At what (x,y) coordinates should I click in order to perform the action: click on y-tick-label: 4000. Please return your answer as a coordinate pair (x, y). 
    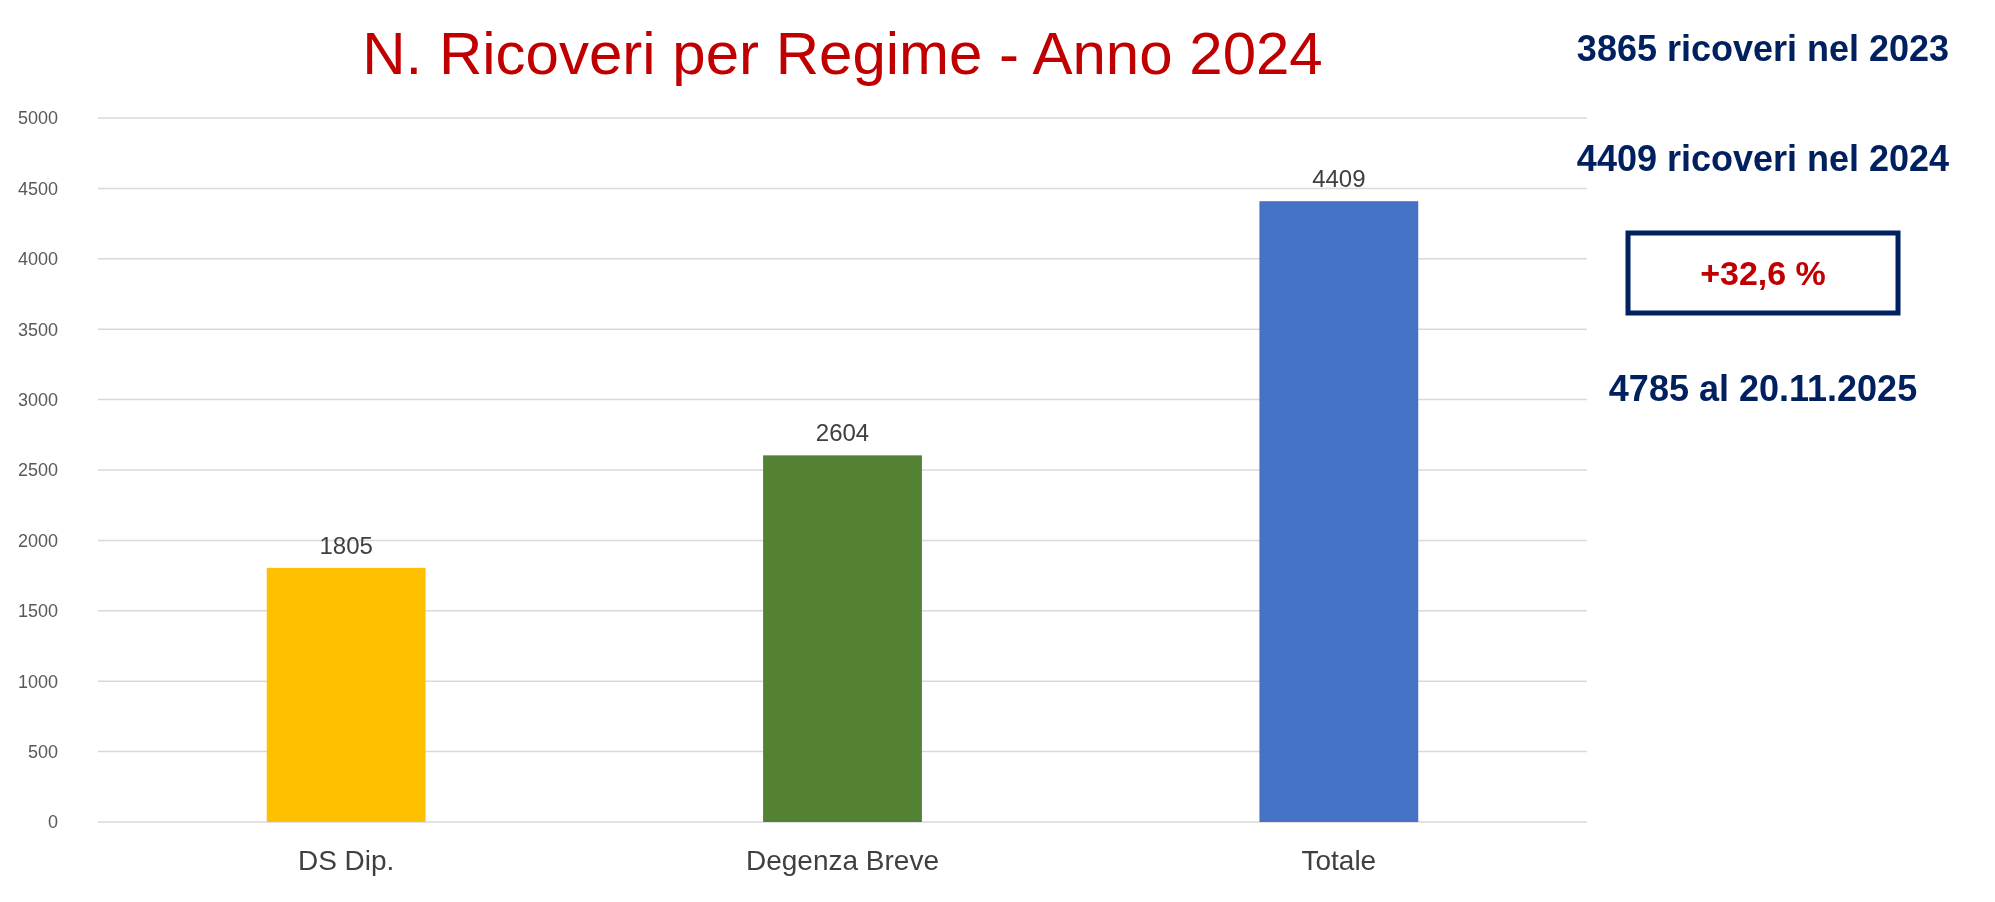
    Looking at the image, I should click on (37, 259).